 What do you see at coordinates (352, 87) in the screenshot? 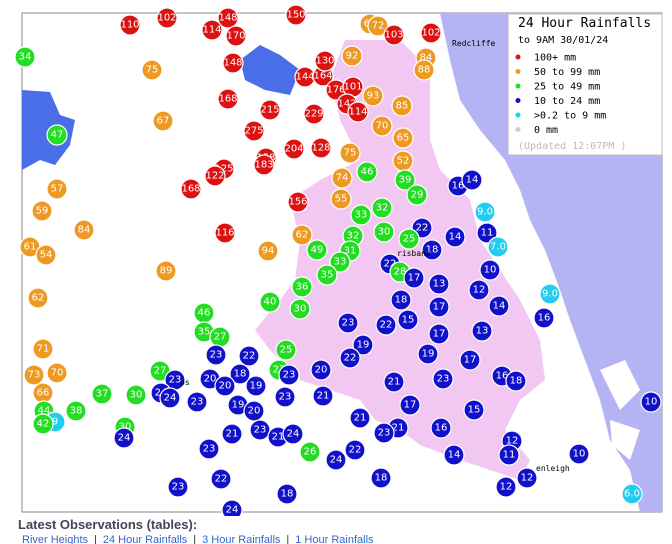
I see `station-value: 101` at bounding box center [352, 87].